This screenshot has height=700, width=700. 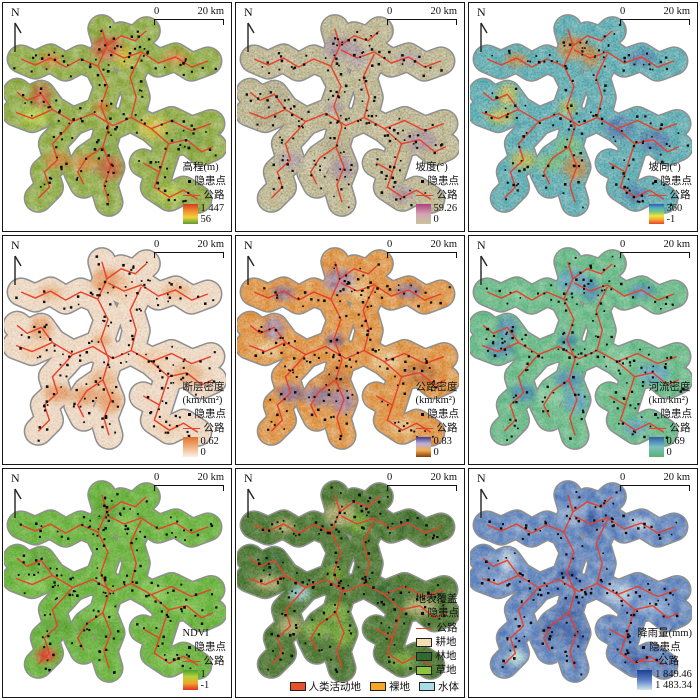 I want to click on ramp-max: 0.62, so click(x=209, y=441).